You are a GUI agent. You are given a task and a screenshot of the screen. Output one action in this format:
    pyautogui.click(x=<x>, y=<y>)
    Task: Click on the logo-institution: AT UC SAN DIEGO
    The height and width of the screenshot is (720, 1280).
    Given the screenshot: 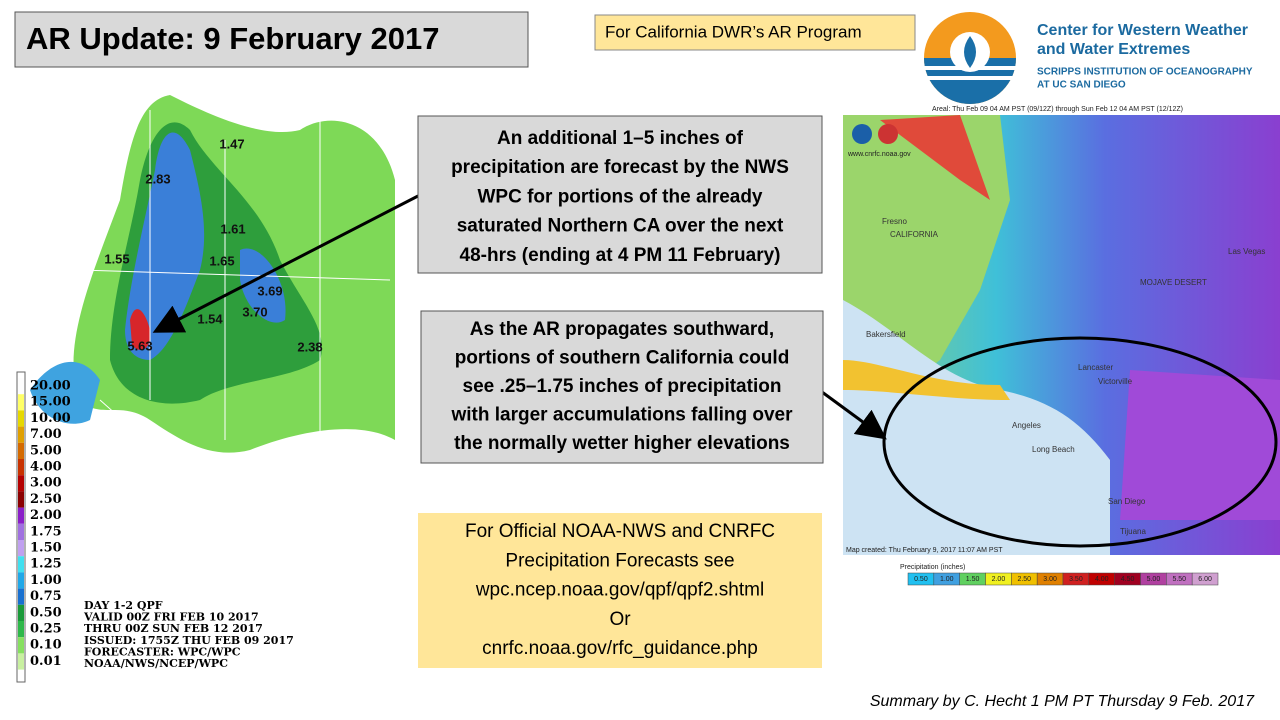 What is the action you would take?
    pyautogui.click(x=1081, y=85)
    